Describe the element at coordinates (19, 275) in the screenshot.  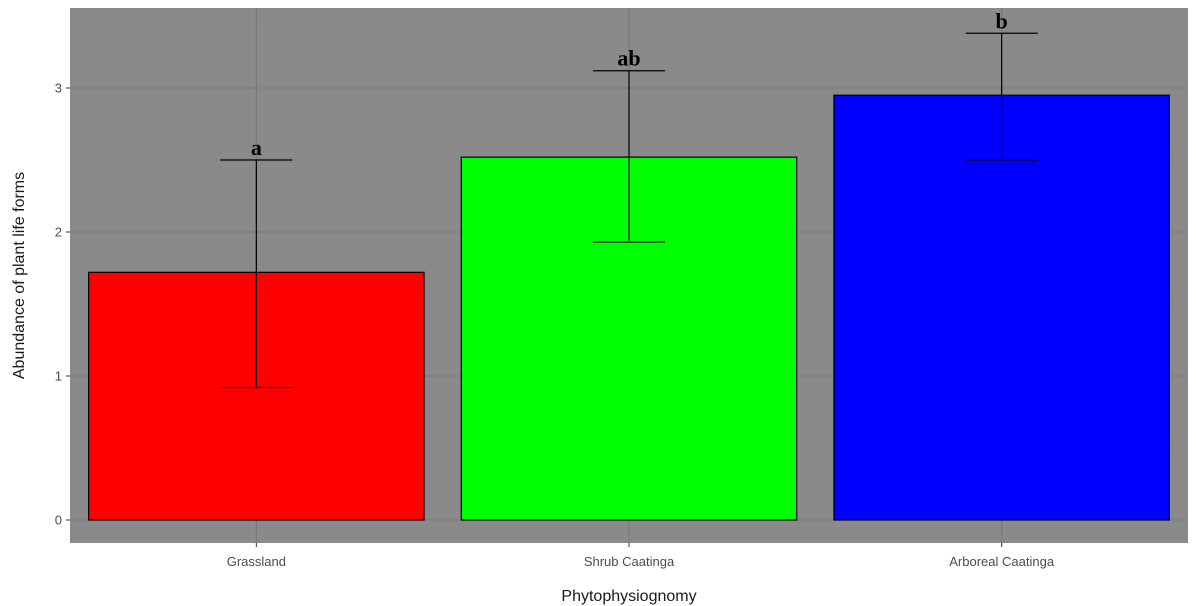
I see `y-axis-title: Abundance of plant life forms` at that location.